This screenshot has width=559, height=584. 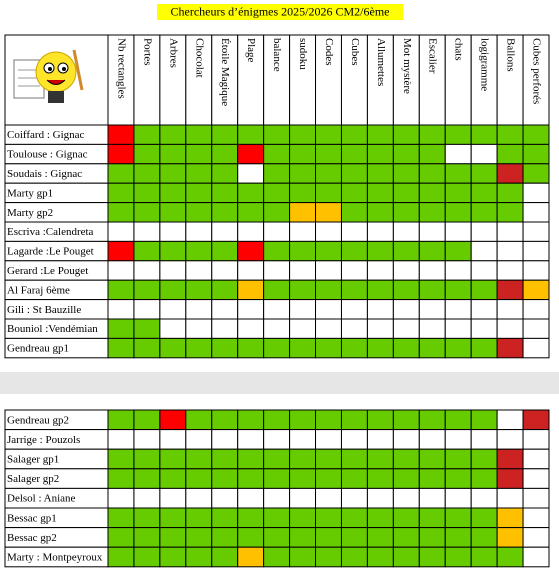 I want to click on row-name: Bessac gp2, so click(x=32, y=538).